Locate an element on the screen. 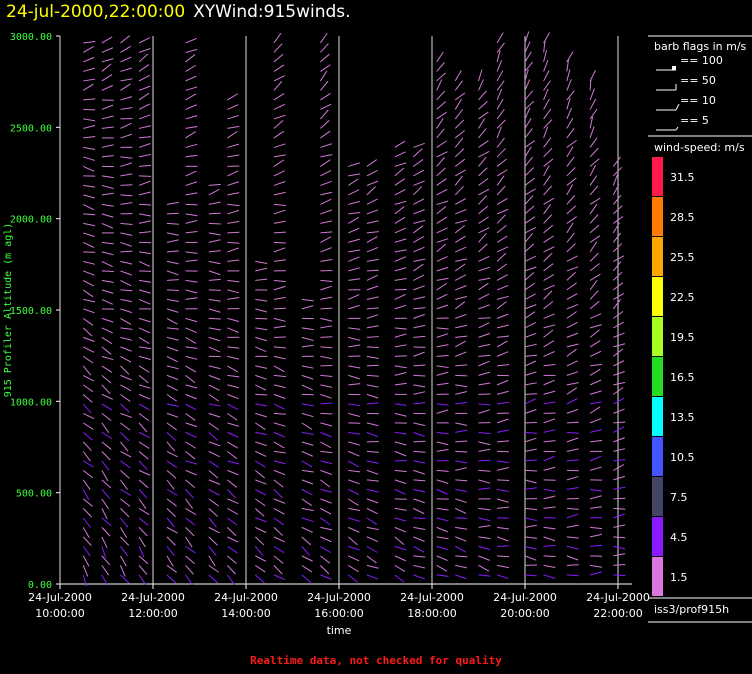  barb-half-feather-icon is located at coordinates (677, 128).